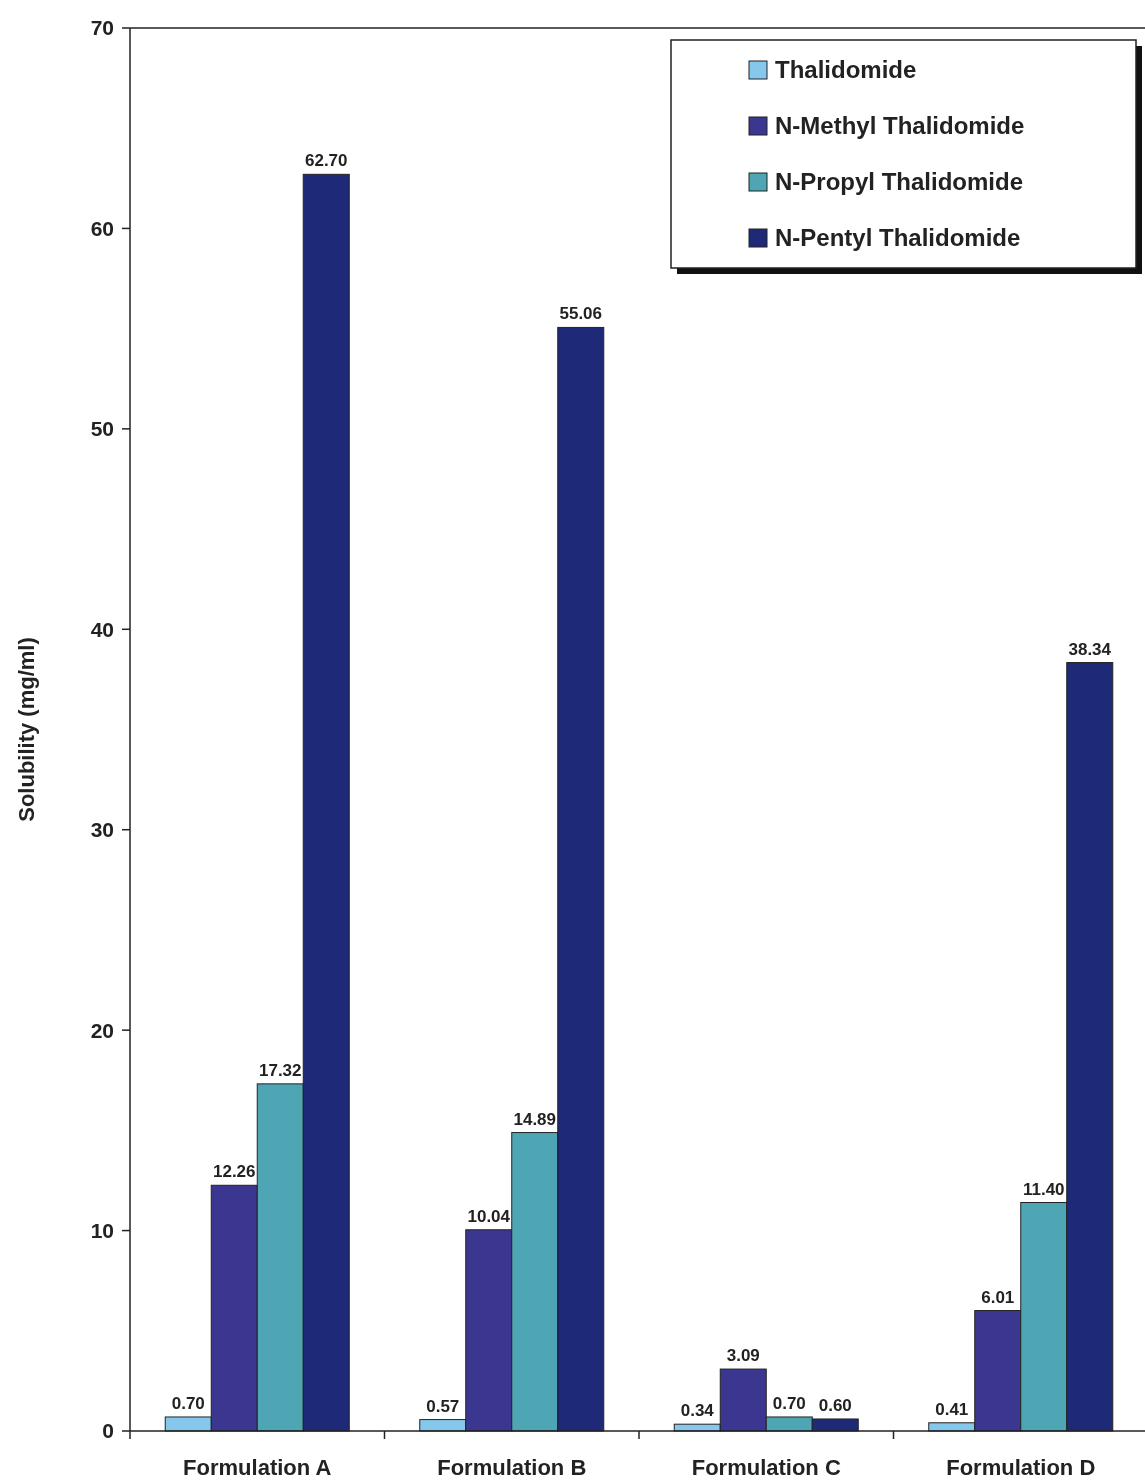  Describe the element at coordinates (102, 1230) in the screenshot. I see `y-tick-label: 10` at that location.